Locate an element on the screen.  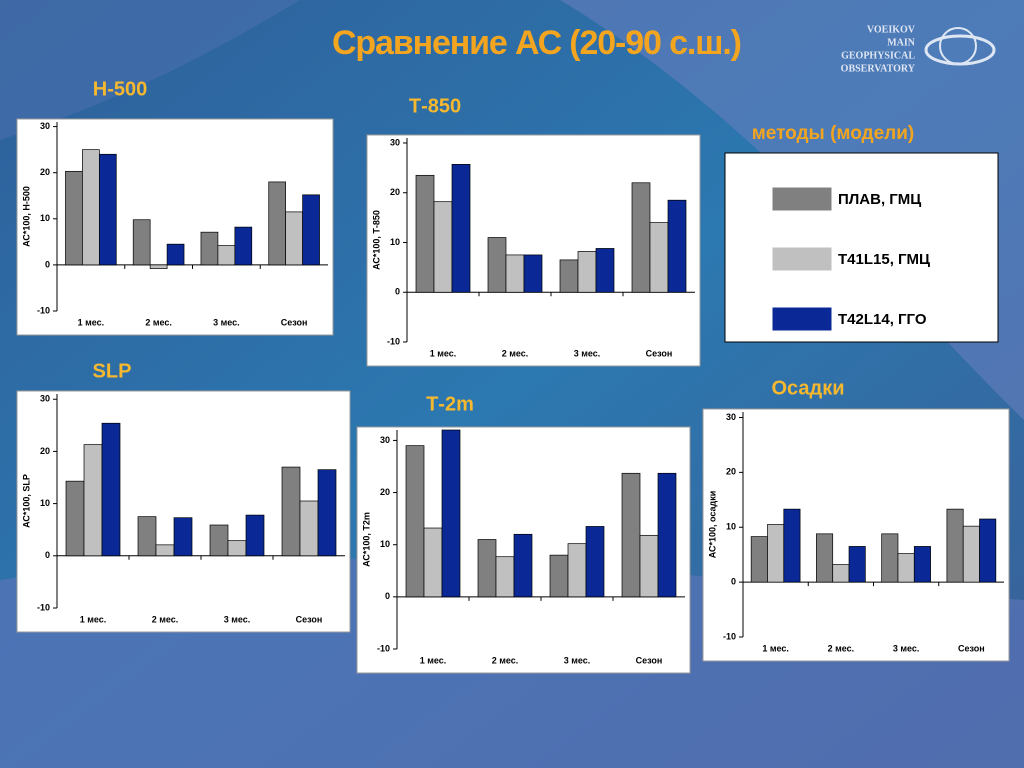
legend-title: методы (модели) is located at coordinates (833, 133).